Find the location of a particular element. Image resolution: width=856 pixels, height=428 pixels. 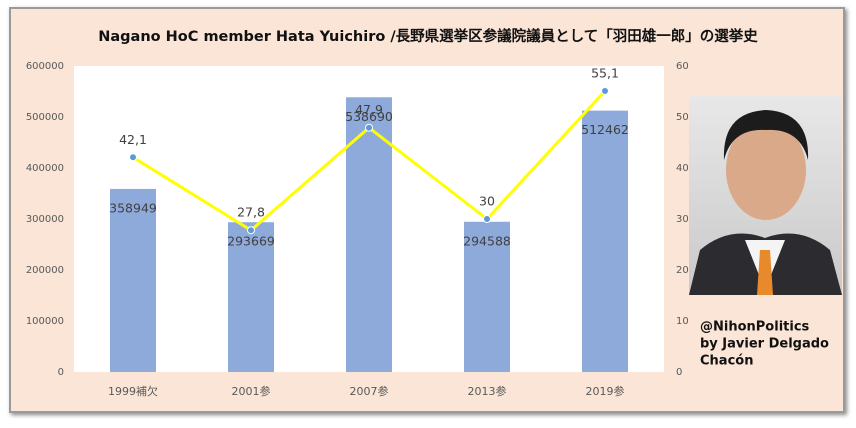

line-value-label: 27,8 is located at coordinates (251, 212).